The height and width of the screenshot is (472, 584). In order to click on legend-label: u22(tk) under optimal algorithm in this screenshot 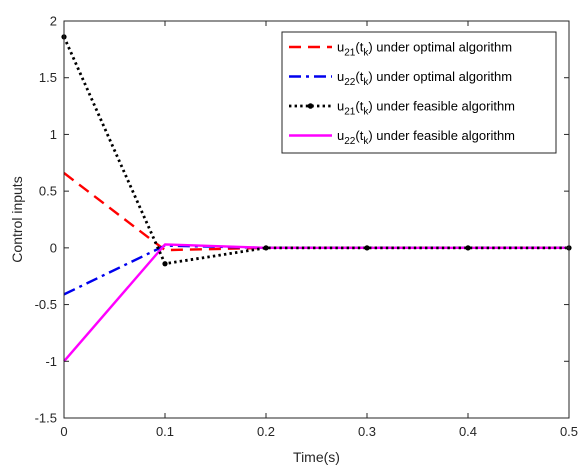, I will do `click(424, 78)`.